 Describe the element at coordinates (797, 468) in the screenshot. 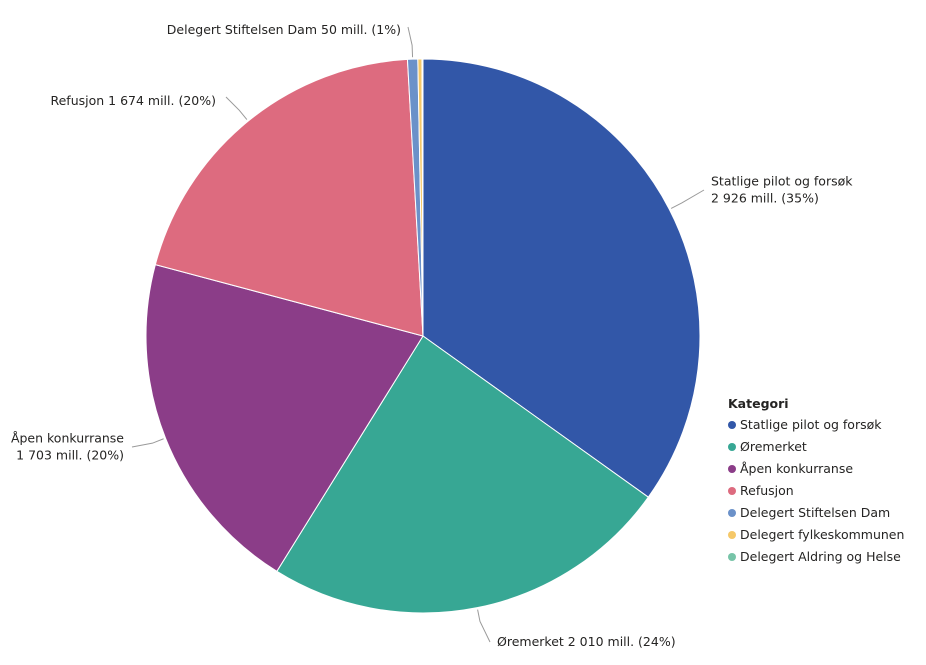

I see `legend-label: Åpen konkurranse` at that location.